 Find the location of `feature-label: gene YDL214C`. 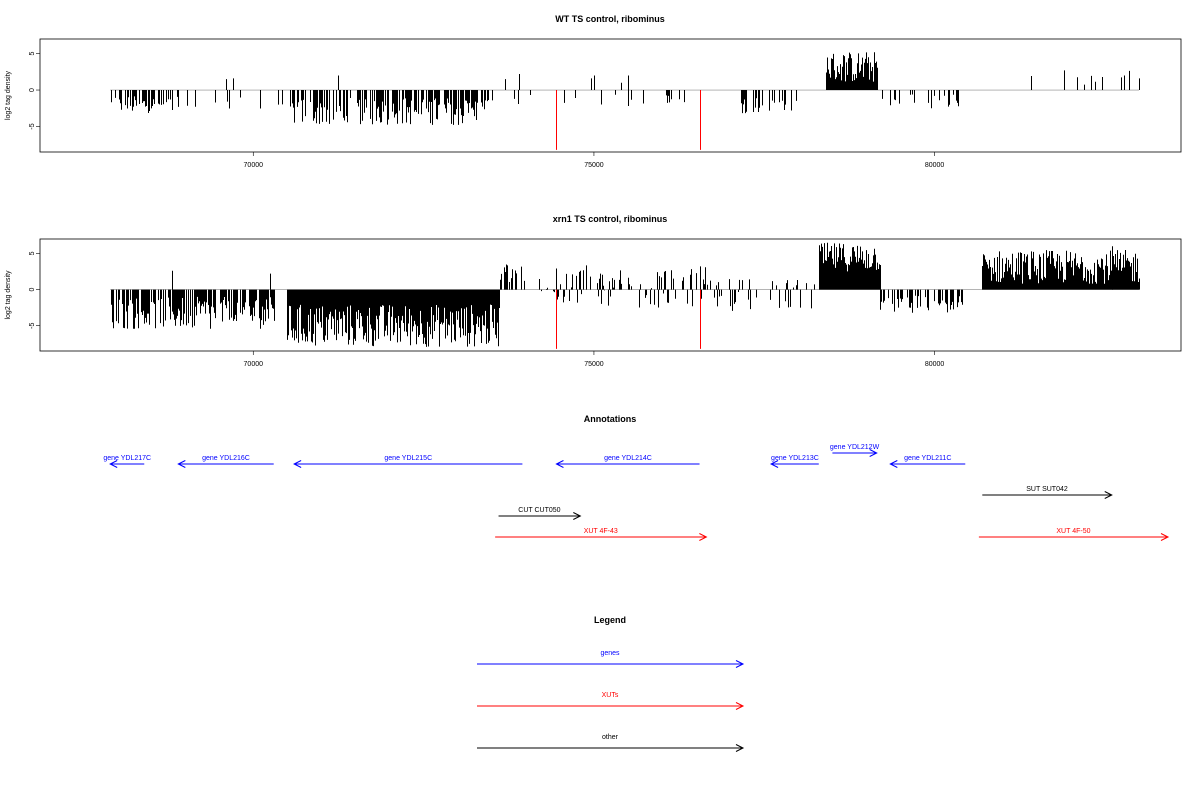

feature-label: gene YDL214C is located at coordinates (628, 458).